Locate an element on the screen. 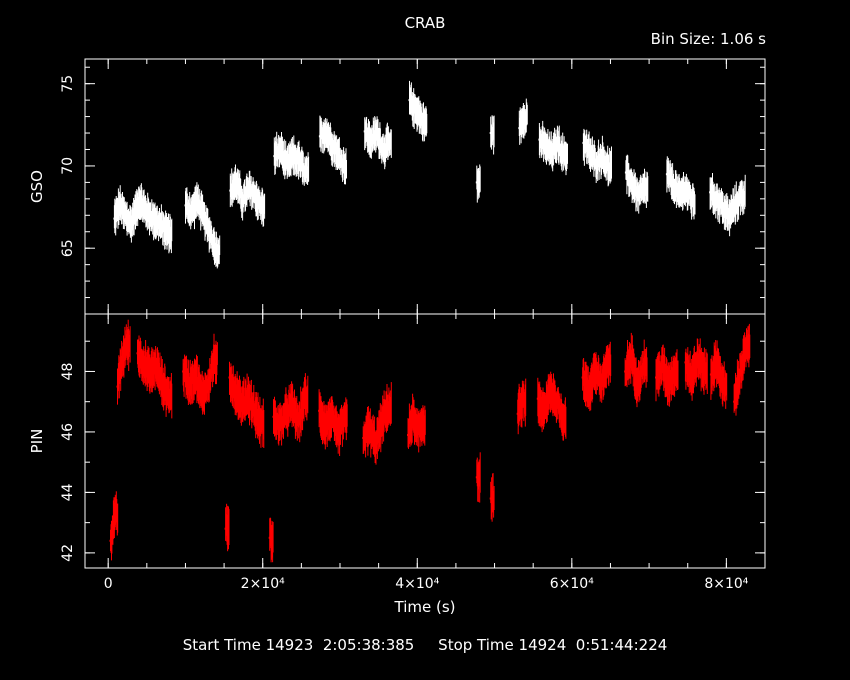 The height and width of the screenshot is (680, 850). y-tick-label: 65 is located at coordinates (68, 248).